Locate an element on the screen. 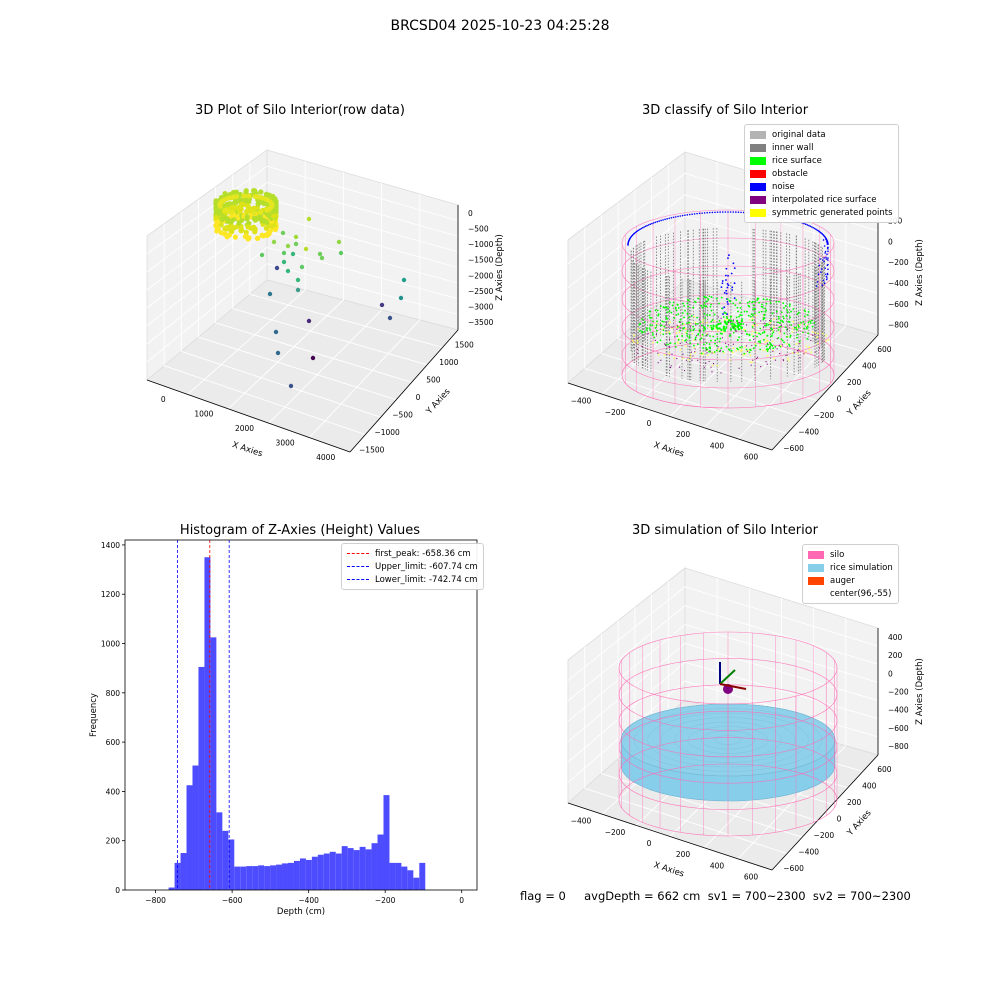 The width and height of the screenshot is (1000, 1000). y-tick-label: −200 is located at coordinates (824, 835).